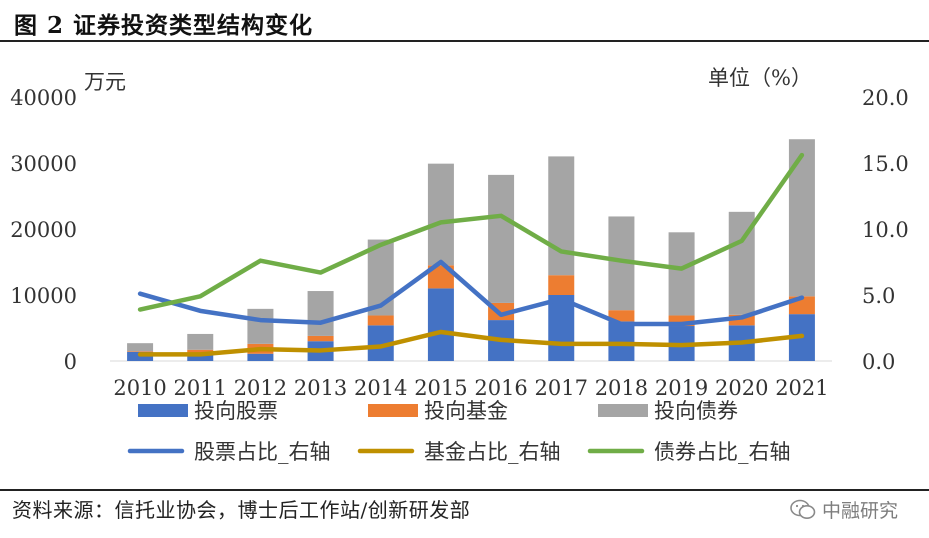 The image size is (929, 538). I want to click on legend-swatch-投向债券, so click(623, 410).